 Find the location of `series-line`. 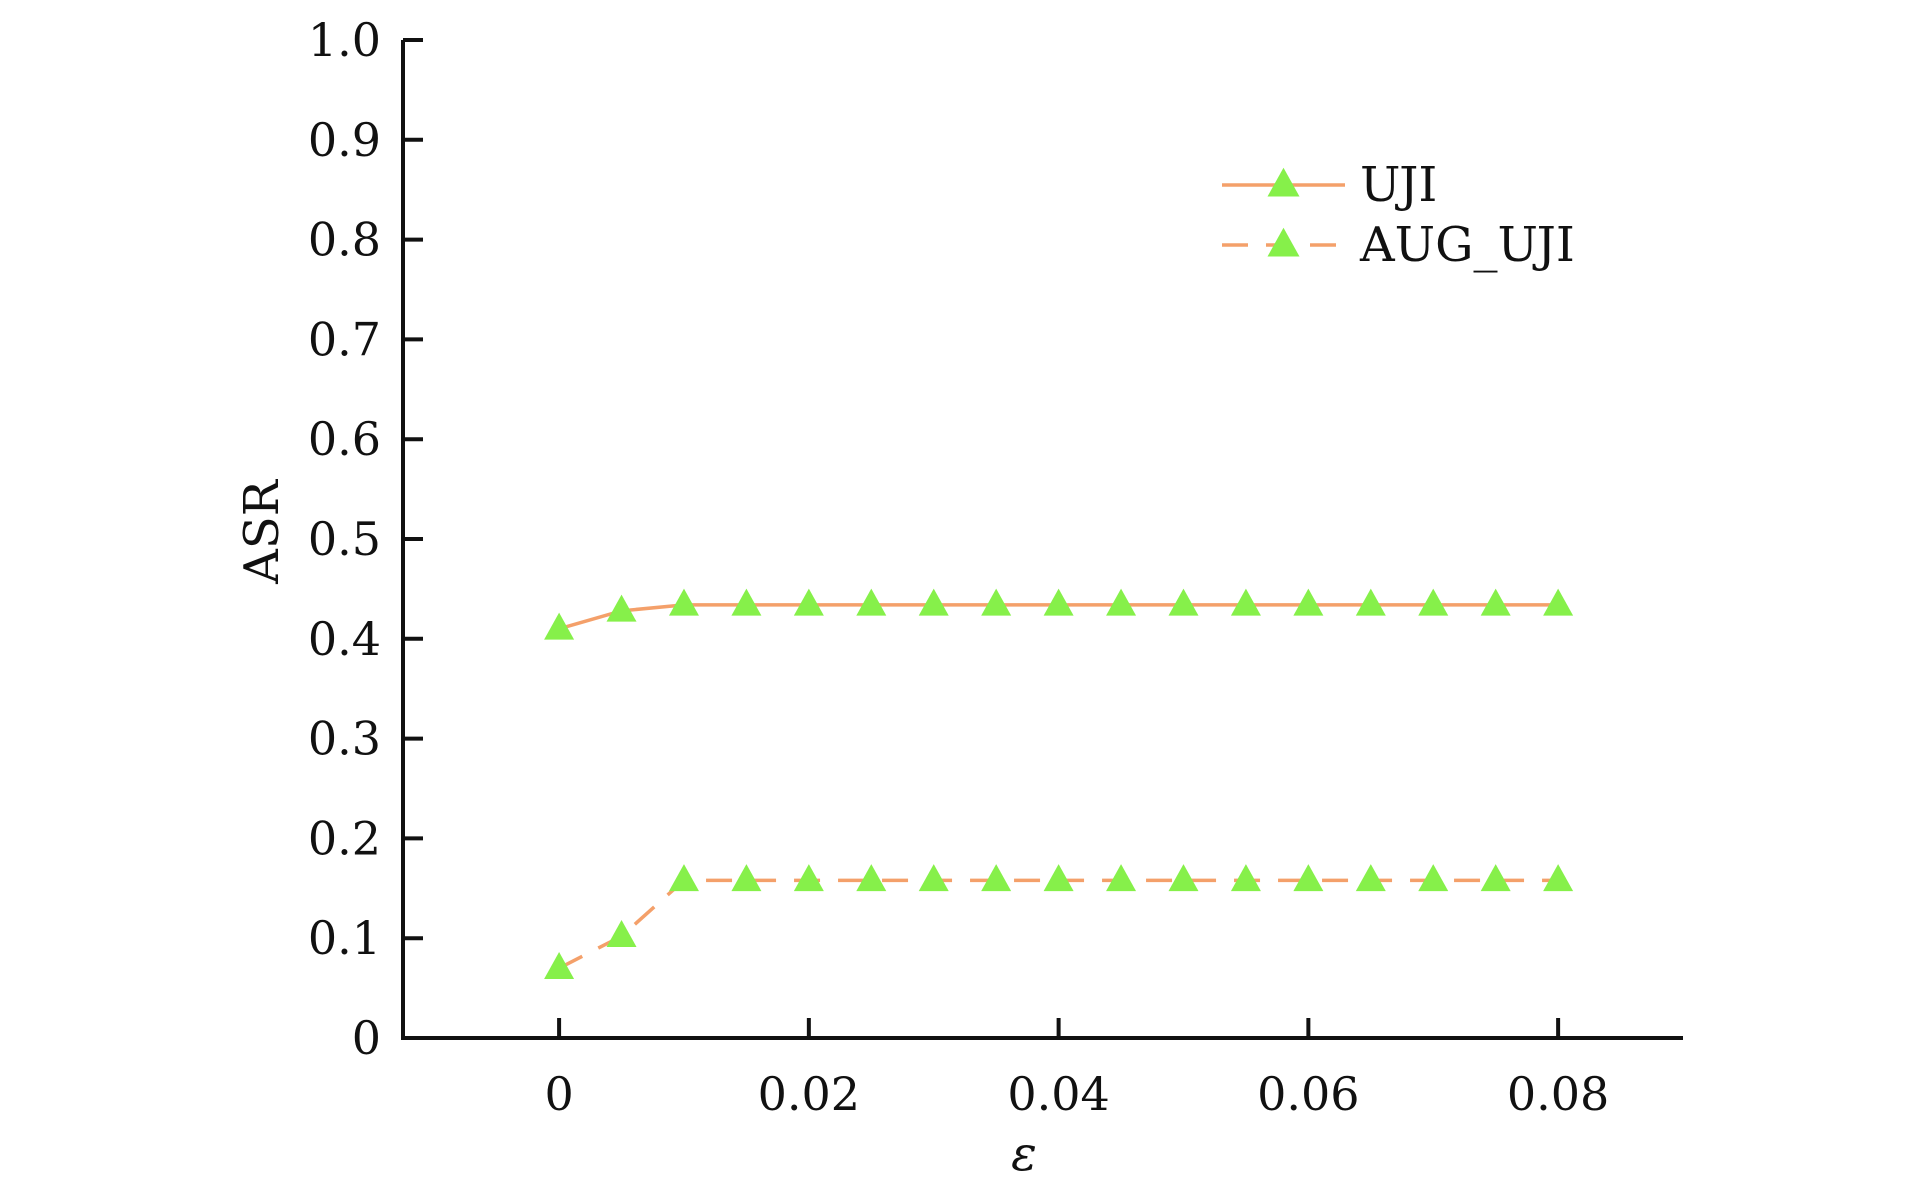

series-line is located at coordinates (1058, 924).